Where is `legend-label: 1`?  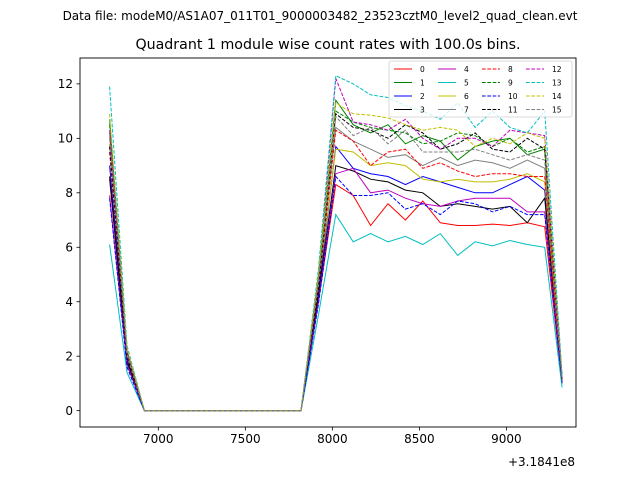 legend-label: 1 is located at coordinates (422, 82).